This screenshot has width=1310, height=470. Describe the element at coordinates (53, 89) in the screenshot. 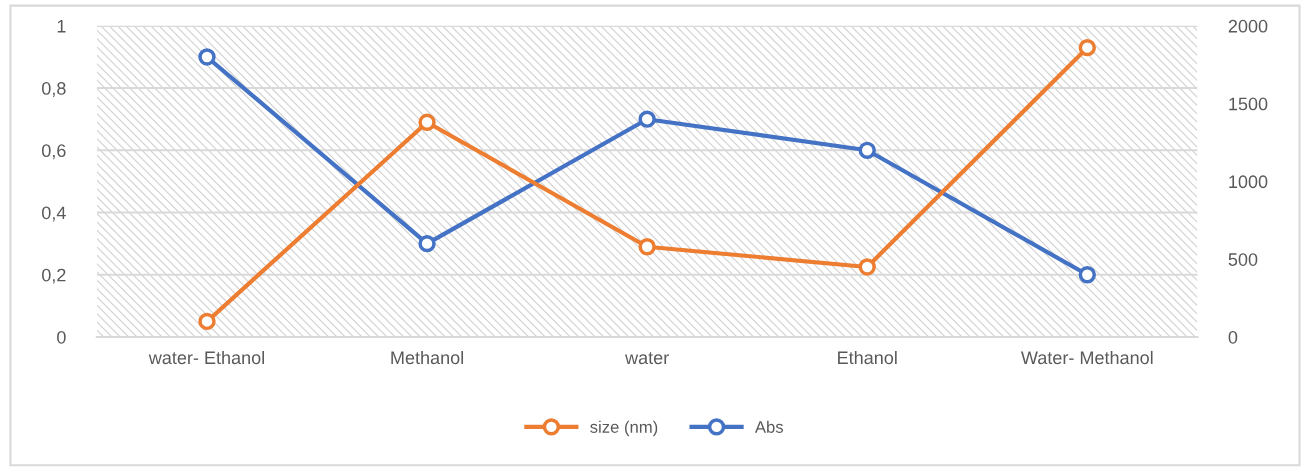

I see `y-tick-label: 0,8` at that location.